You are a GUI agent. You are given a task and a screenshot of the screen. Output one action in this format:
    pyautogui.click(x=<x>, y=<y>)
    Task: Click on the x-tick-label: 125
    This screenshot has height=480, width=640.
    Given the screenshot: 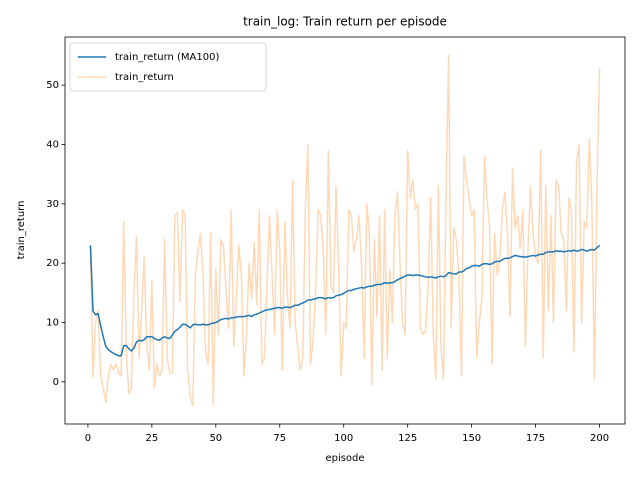 What is the action you would take?
    pyautogui.click(x=407, y=438)
    